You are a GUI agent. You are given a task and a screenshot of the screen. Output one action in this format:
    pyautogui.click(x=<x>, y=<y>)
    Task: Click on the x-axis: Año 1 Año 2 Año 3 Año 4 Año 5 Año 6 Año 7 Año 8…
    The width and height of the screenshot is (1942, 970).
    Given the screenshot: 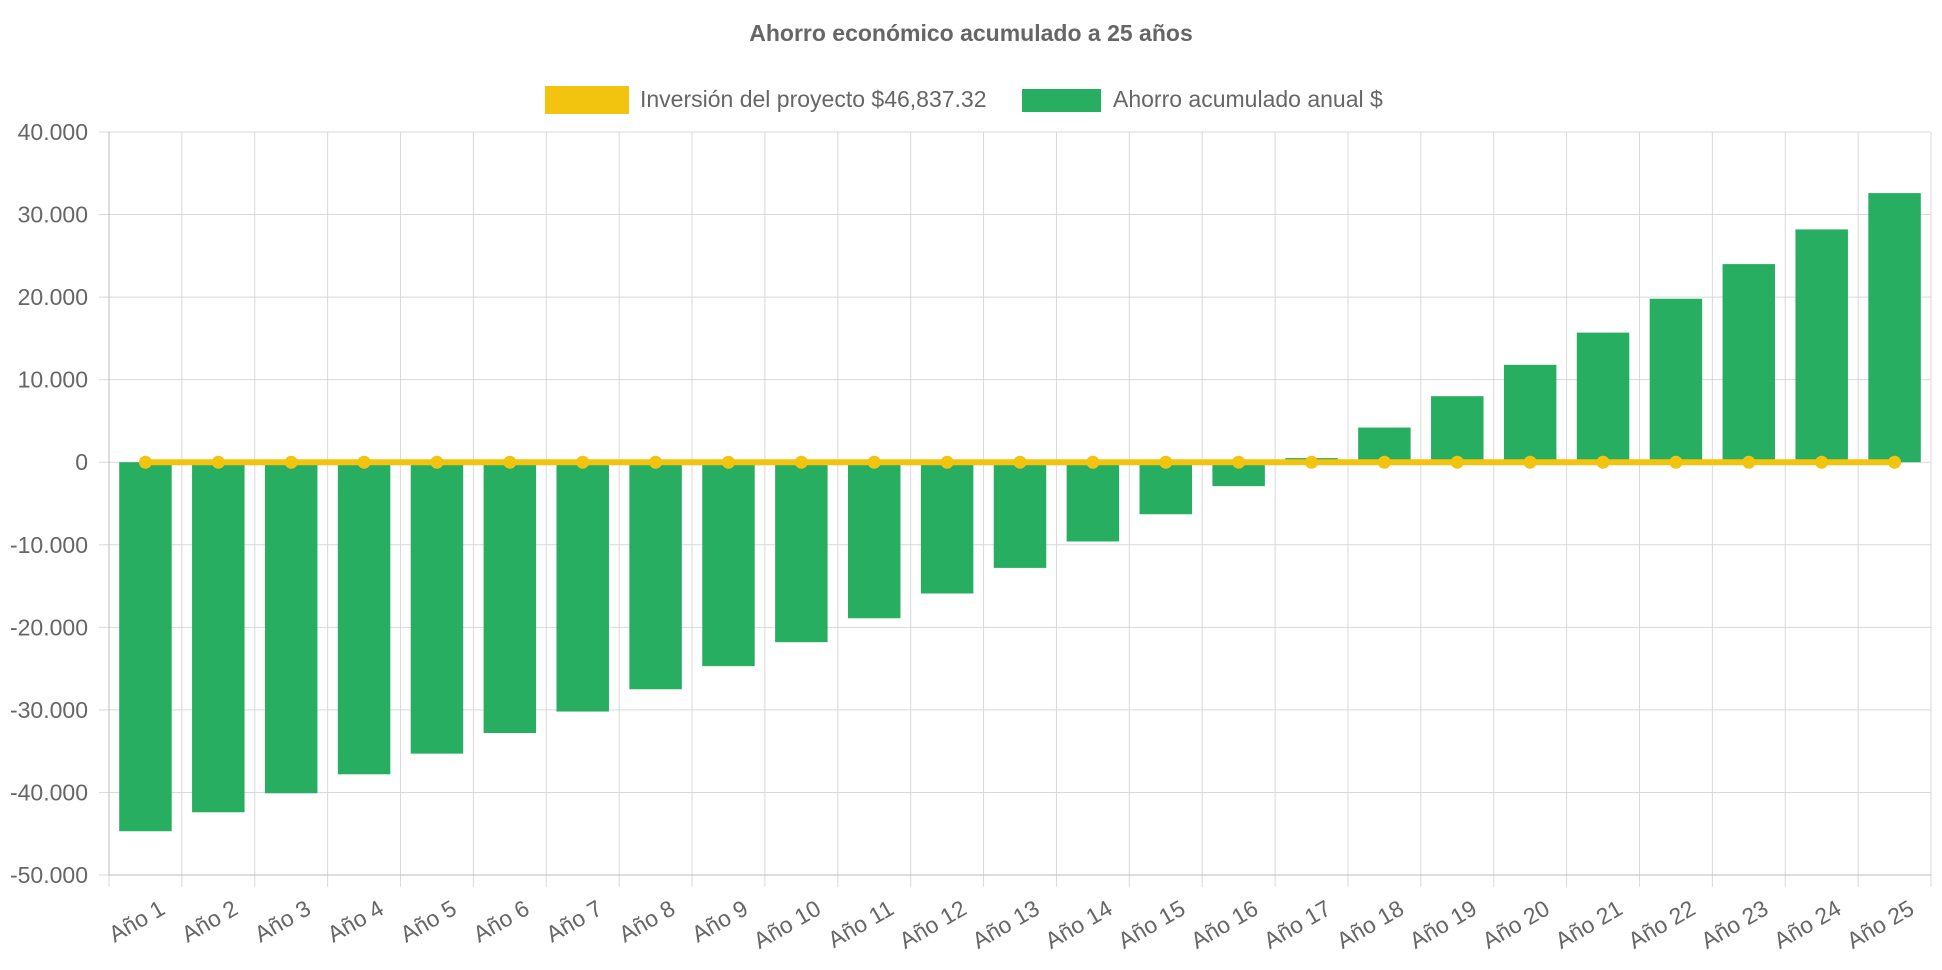 What is the action you would take?
    pyautogui.click(x=1017, y=914)
    